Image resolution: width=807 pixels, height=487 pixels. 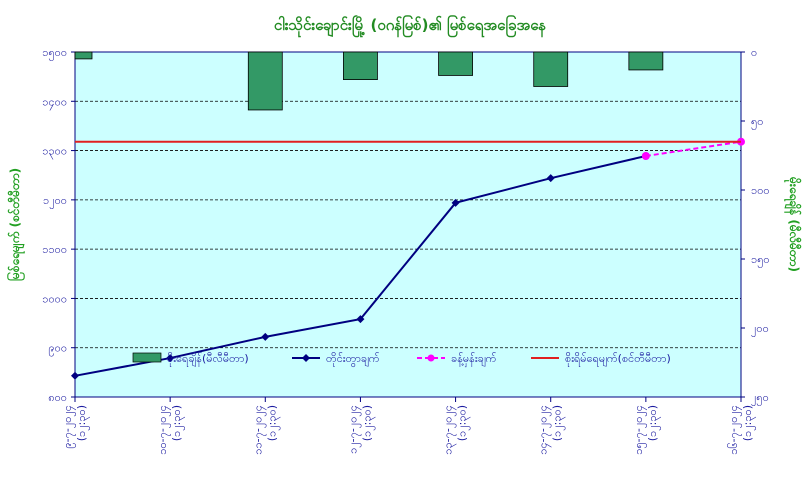 I want to click on x-tick-label: ၉-၇-၂၀၂၄(၁၂:၃၀), so click(x=75, y=427).